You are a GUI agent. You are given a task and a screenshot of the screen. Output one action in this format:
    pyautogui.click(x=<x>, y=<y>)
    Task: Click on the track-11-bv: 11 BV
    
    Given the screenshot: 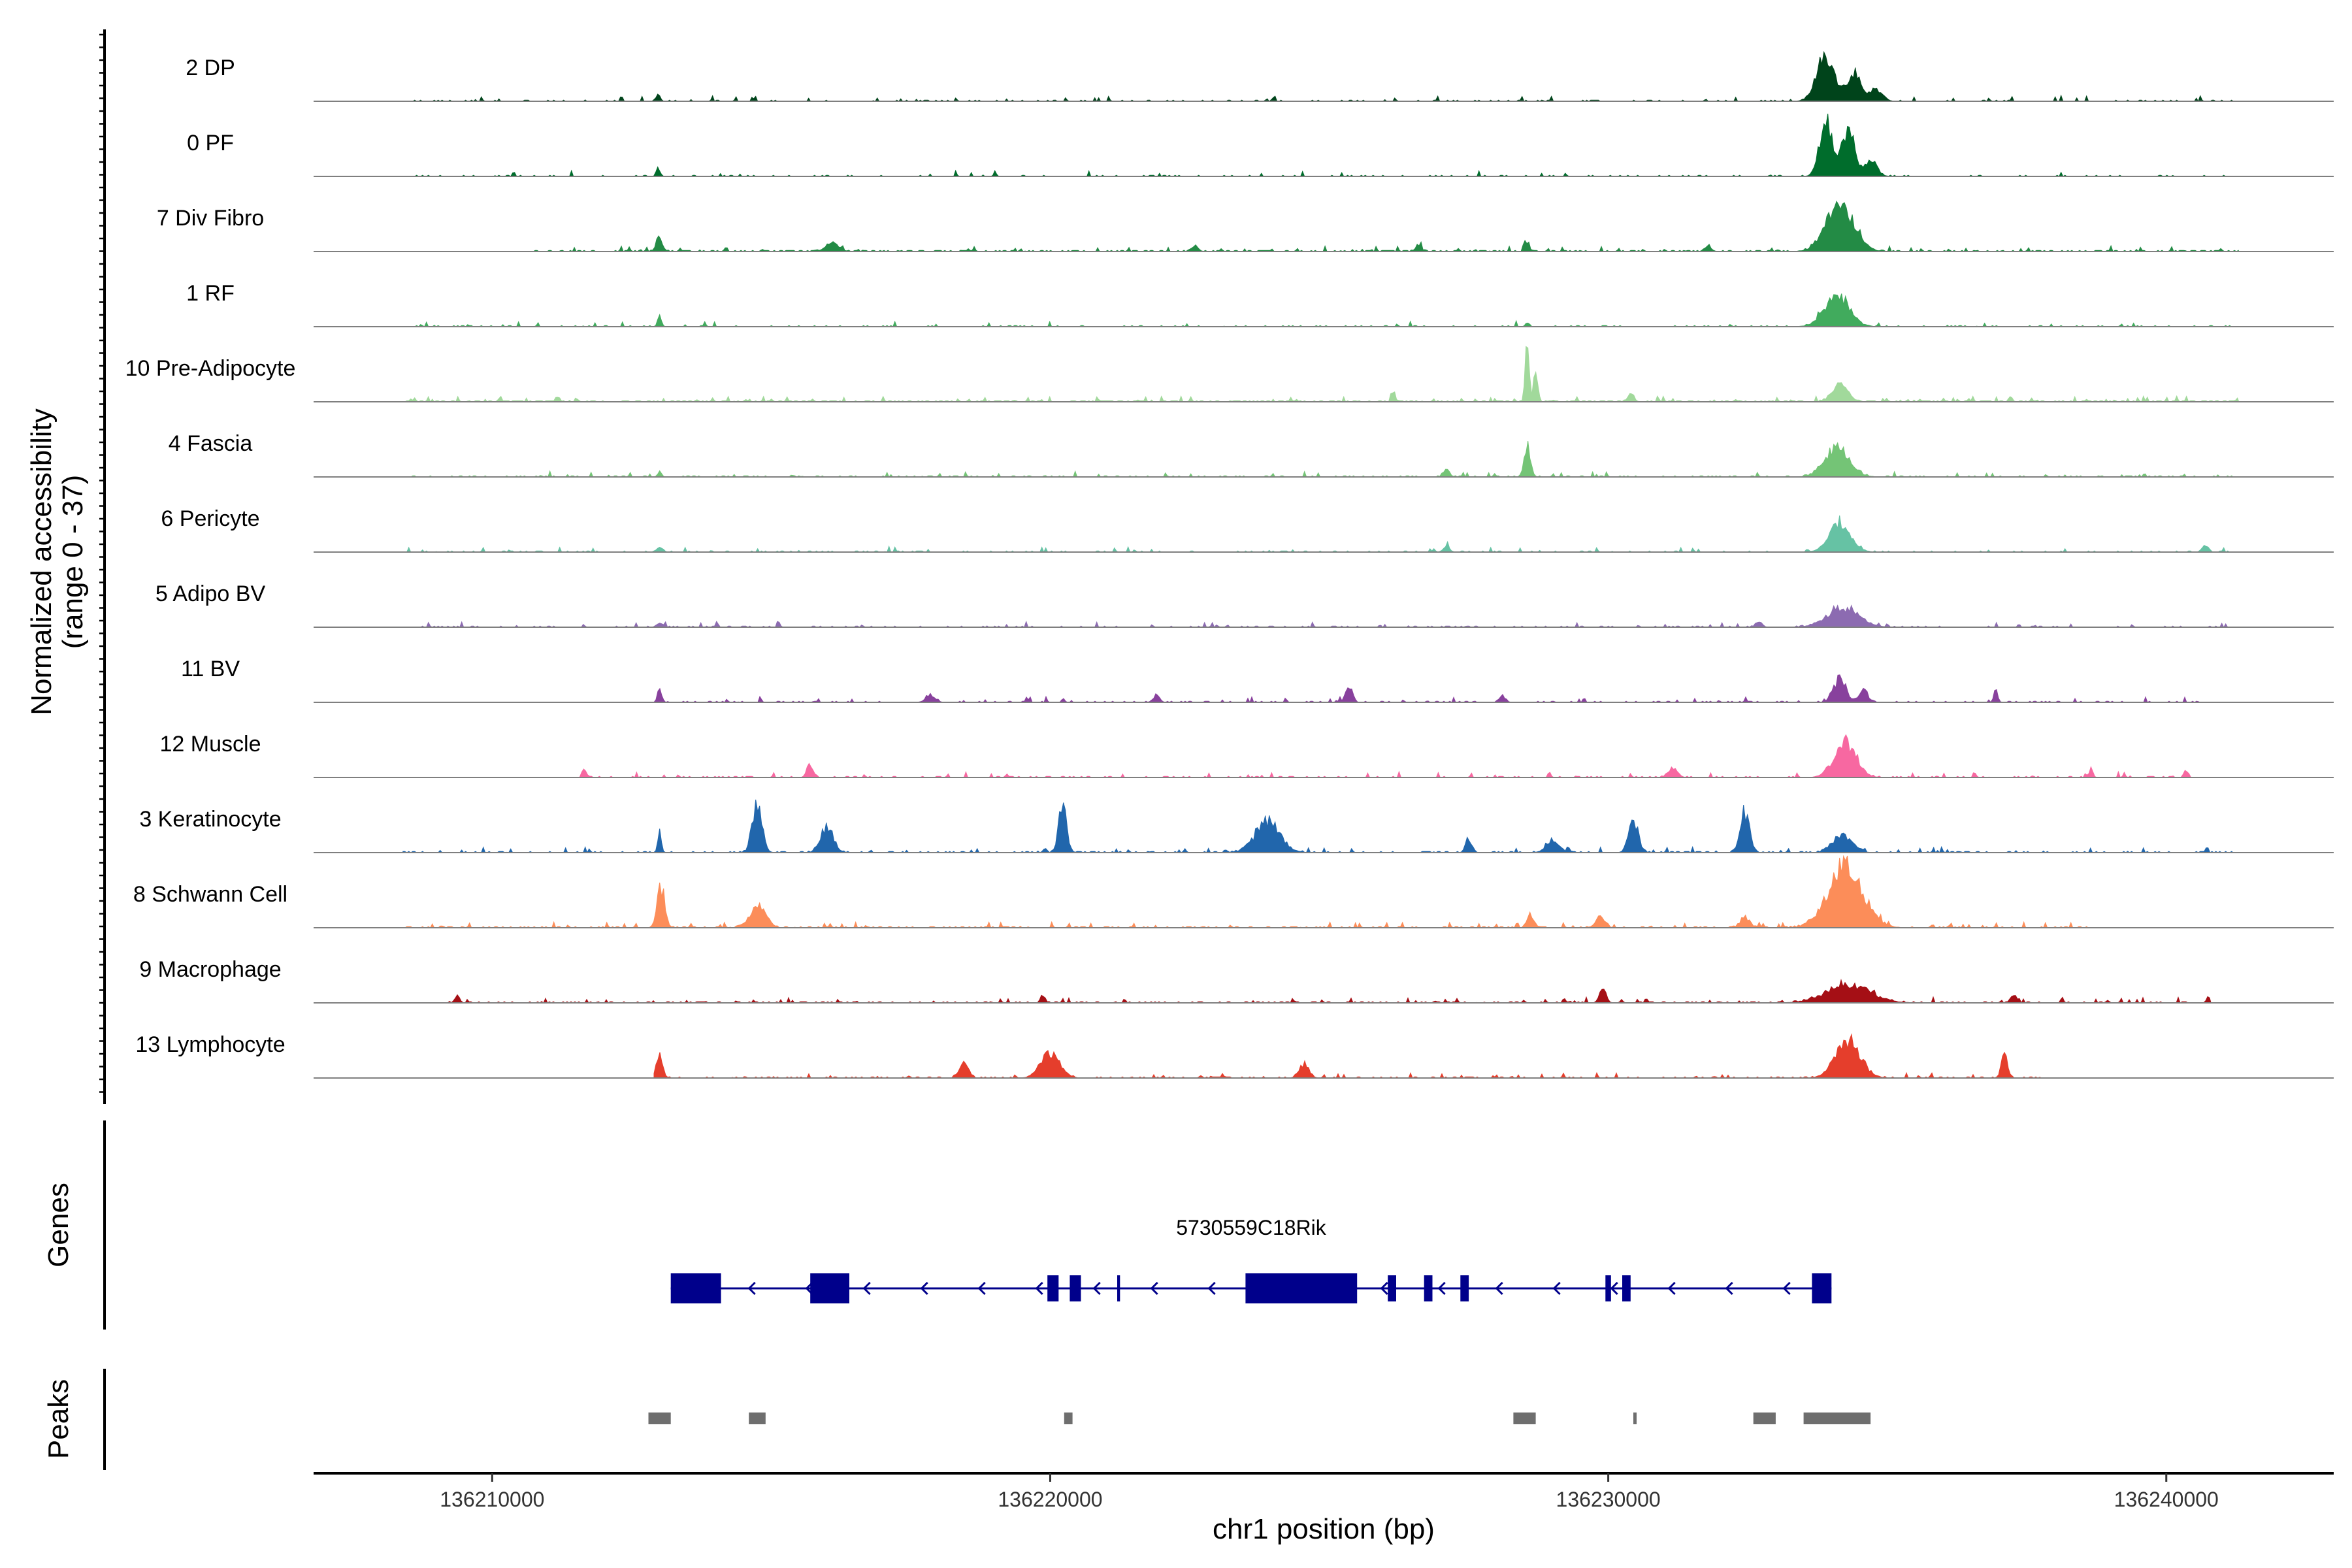 What is the action you would take?
    pyautogui.click(x=1257, y=680)
    